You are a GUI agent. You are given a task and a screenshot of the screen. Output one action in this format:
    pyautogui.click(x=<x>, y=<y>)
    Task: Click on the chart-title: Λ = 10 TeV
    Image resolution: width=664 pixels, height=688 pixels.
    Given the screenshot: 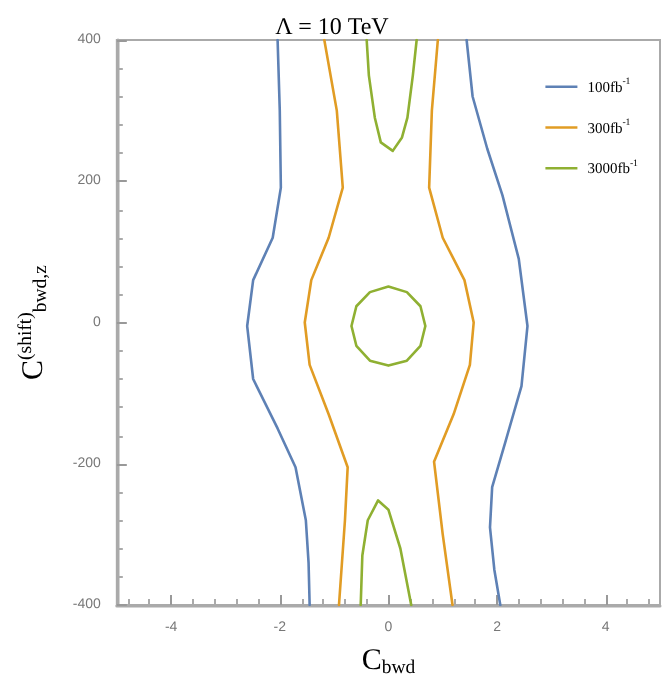 What is the action you would take?
    pyautogui.click(x=332, y=26)
    